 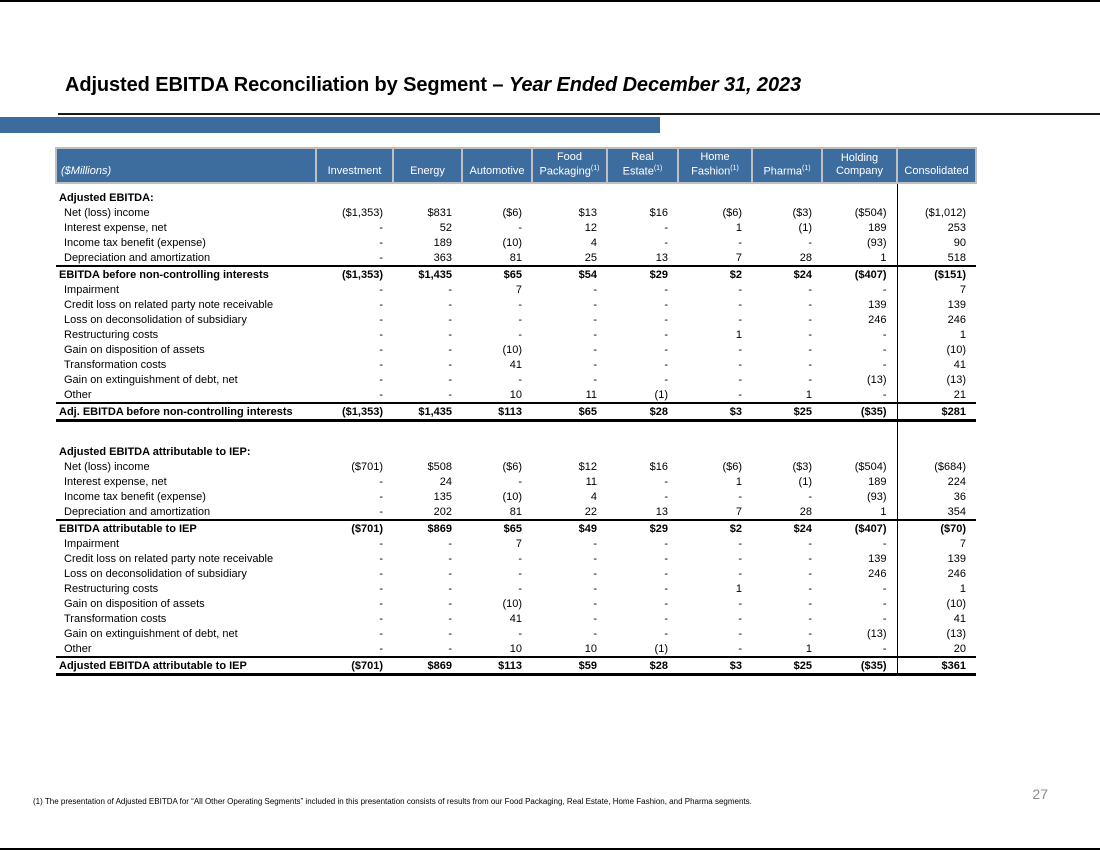 What do you see at coordinates (497, 274) in the screenshot?
I see `cell: $65` at bounding box center [497, 274].